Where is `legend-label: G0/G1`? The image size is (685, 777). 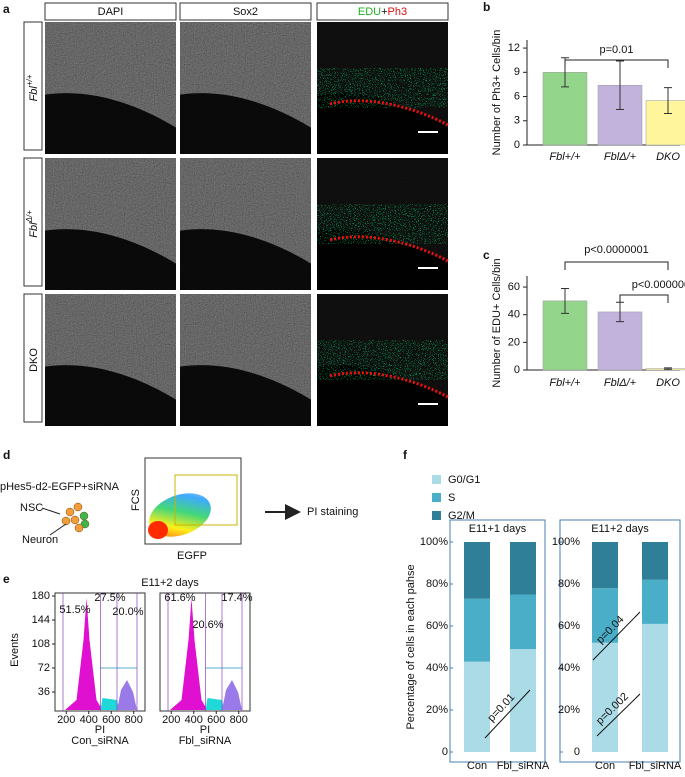 legend-label: G0/G1 is located at coordinates (464, 480).